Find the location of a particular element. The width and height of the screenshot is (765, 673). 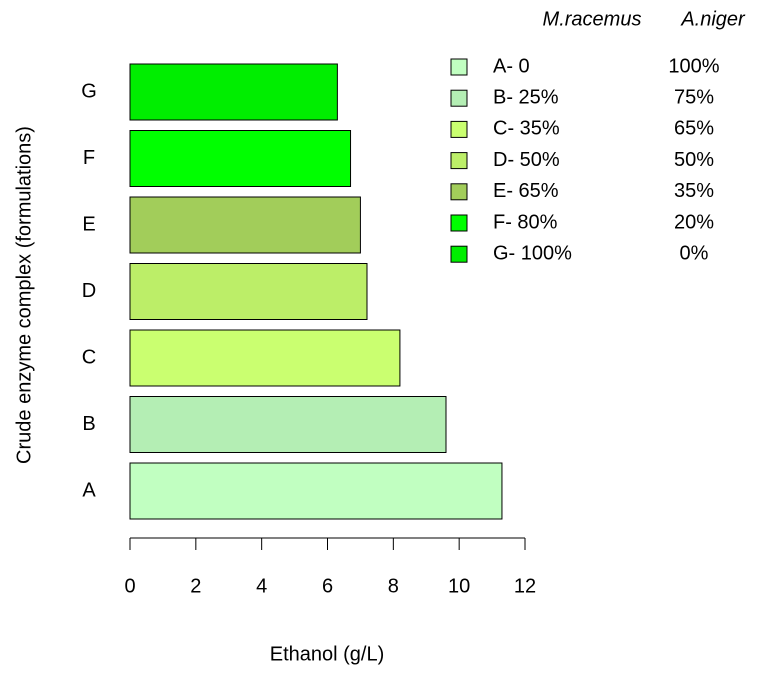

legend-value: 0% is located at coordinates (694, 253).